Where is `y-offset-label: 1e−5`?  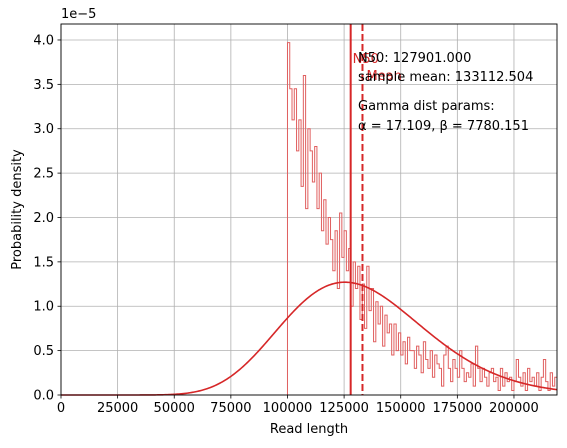
y-offset-label: 1e−5 is located at coordinates (78, 14).